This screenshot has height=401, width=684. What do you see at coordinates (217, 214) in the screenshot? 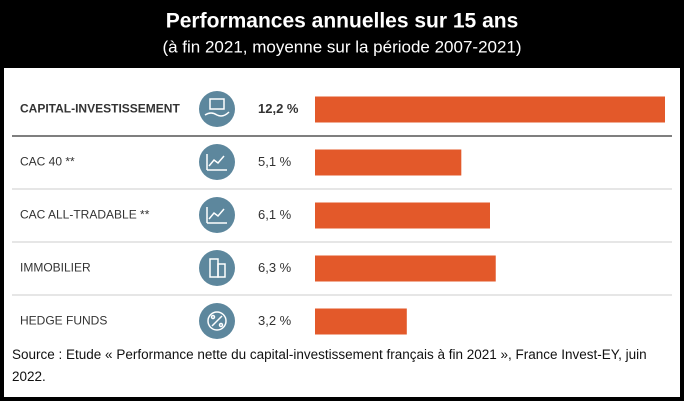
I see `icon-glyphs` at bounding box center [217, 214].